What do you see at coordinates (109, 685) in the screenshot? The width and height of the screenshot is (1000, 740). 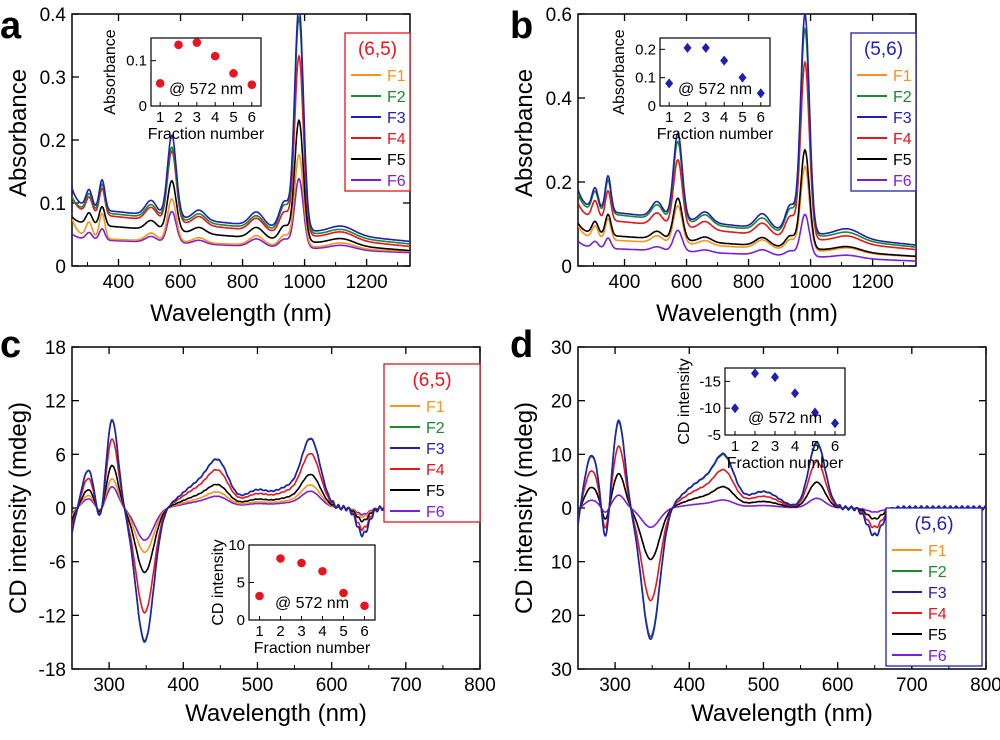 I see `x-tick-label: 300` at bounding box center [109, 685].